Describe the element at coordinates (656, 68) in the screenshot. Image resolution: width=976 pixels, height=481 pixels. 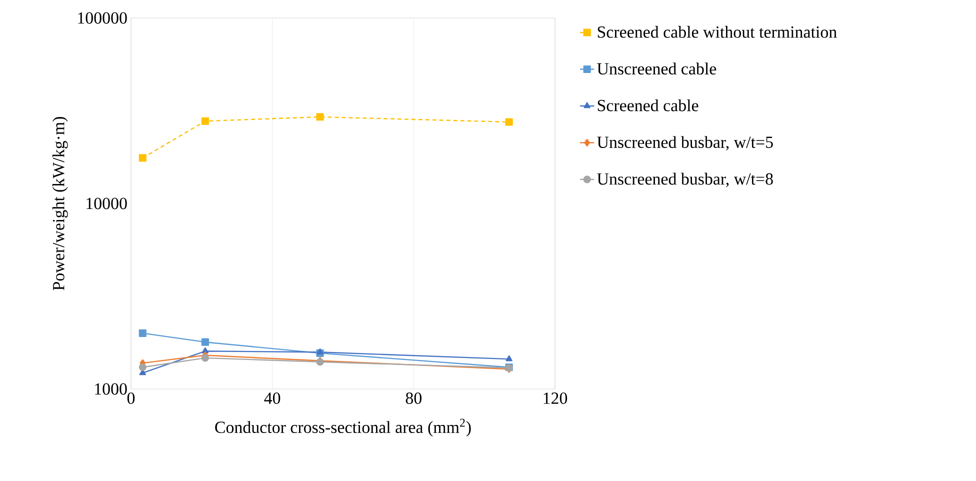
I see `legend-label: Unscreened cable` at that location.